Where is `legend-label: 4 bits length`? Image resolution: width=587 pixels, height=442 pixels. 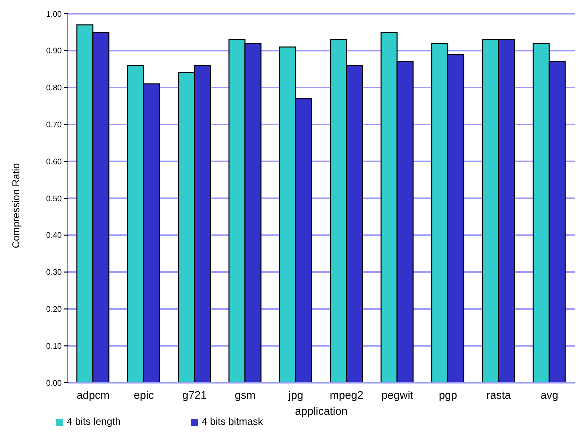
legend-label: 4 bits length is located at coordinates (94, 422).